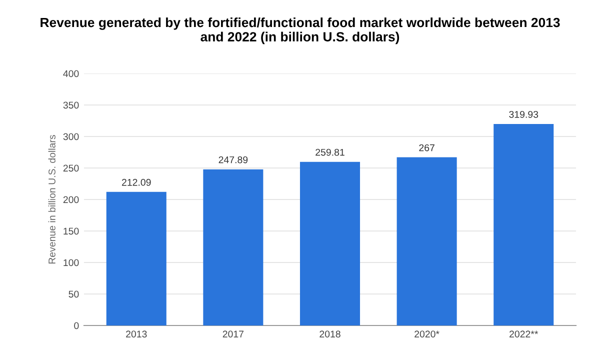 The image size is (600, 350). What do you see at coordinates (330, 152) in the screenshot?
I see `data-label: 259.81` at bounding box center [330, 152].